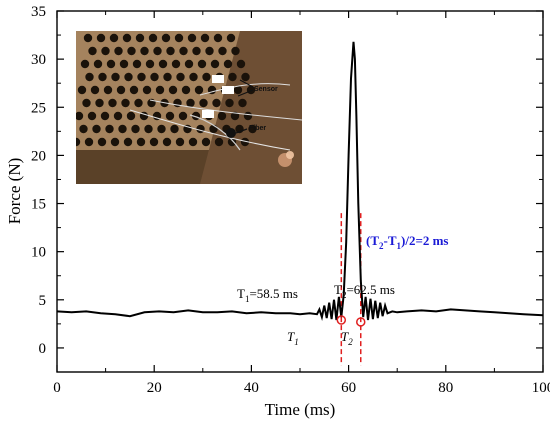  I want to click on x-tick-label: 0, so click(57, 388).